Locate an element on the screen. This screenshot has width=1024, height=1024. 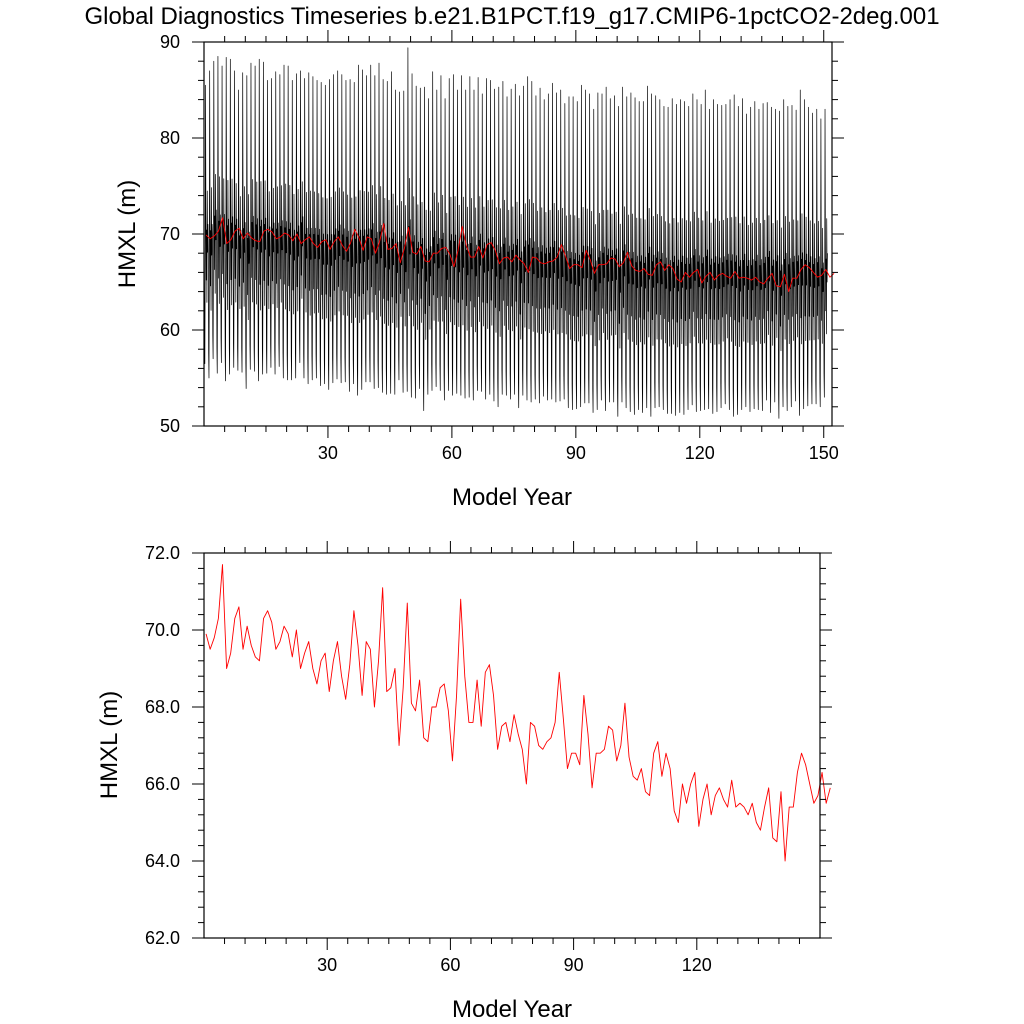
plot-bottom-ytick-label: 68.0 is located at coordinates (162, 707).